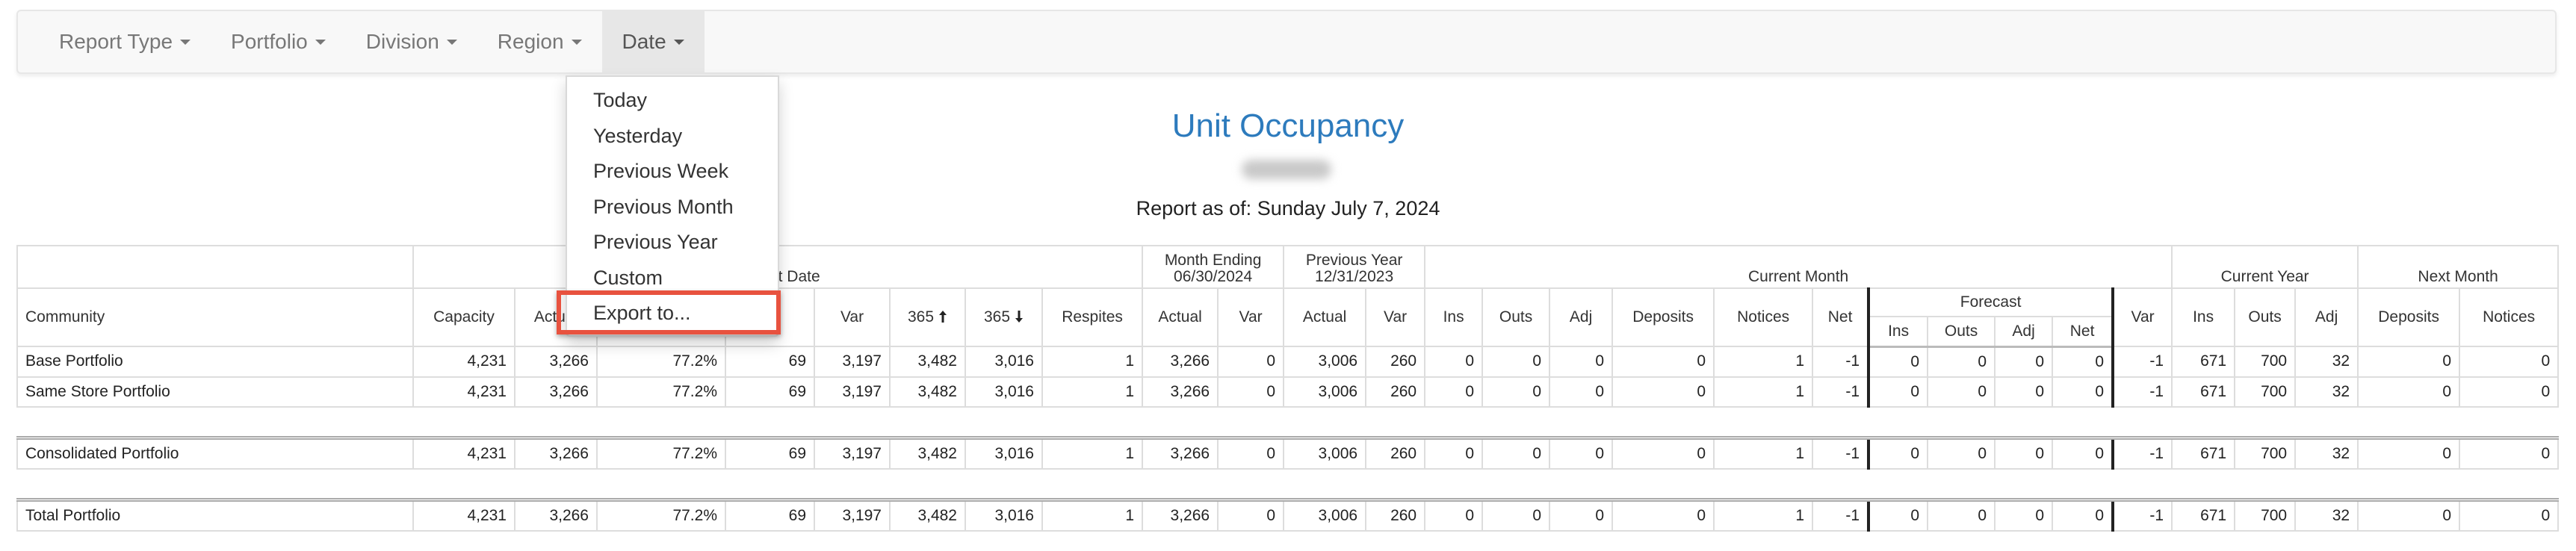 The width and height of the screenshot is (2576, 551). I want to click on division-dropdown: Division, so click(411, 42).